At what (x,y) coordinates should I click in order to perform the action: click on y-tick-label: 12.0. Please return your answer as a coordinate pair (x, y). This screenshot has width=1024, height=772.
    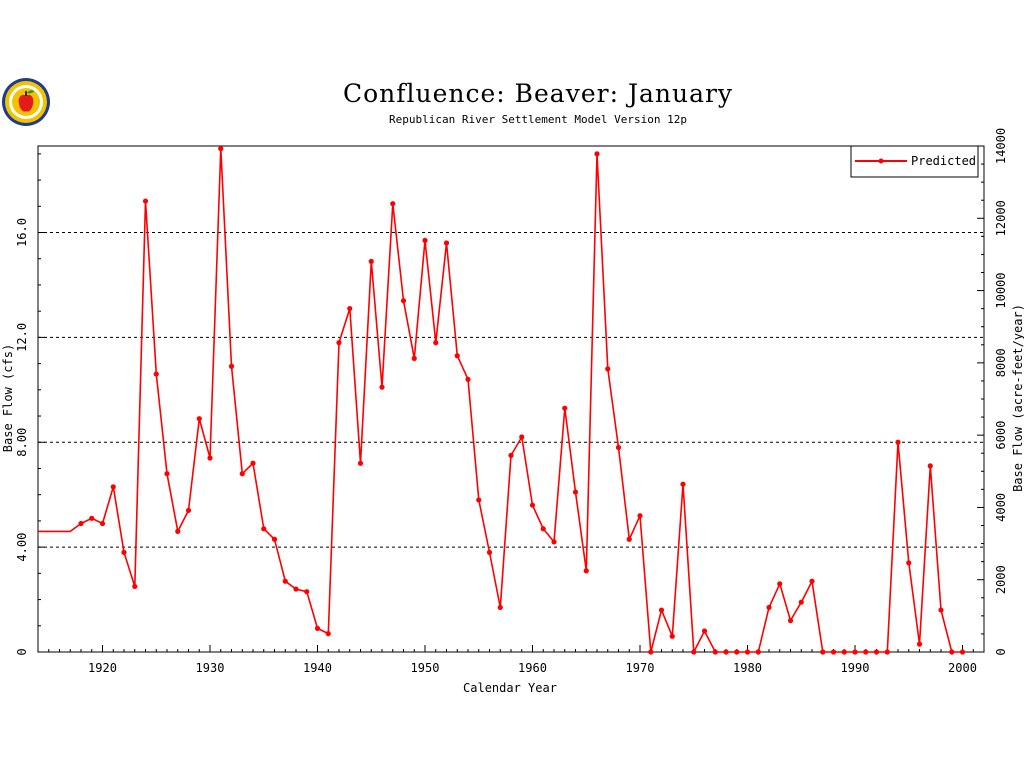
    Looking at the image, I should click on (22, 337).